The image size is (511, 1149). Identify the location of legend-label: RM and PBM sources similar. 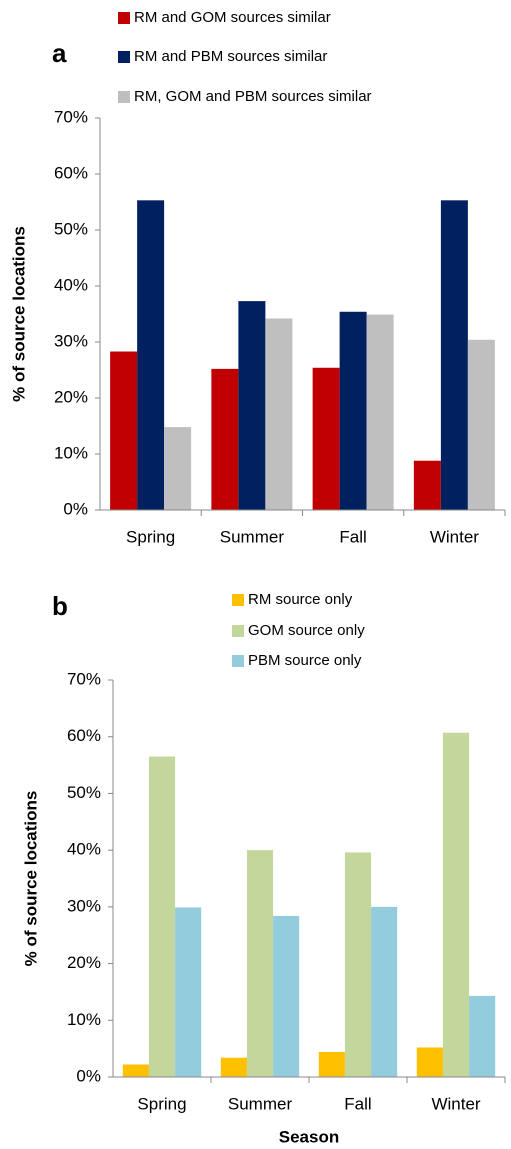
(230, 56).